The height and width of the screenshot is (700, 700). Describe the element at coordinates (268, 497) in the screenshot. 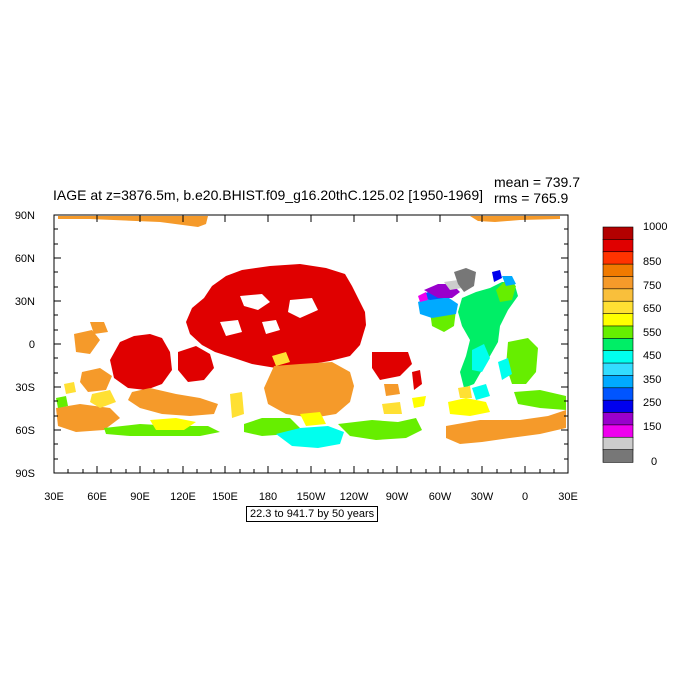

I see `x-tick-label: 180` at that location.